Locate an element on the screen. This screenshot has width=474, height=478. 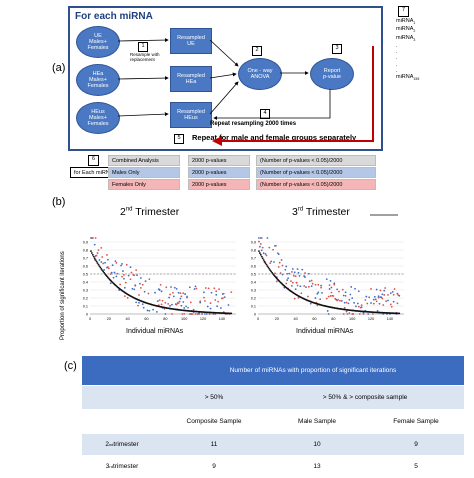
xlabel-3rd: Individual miRNAs is located at coordinates (325, 331).